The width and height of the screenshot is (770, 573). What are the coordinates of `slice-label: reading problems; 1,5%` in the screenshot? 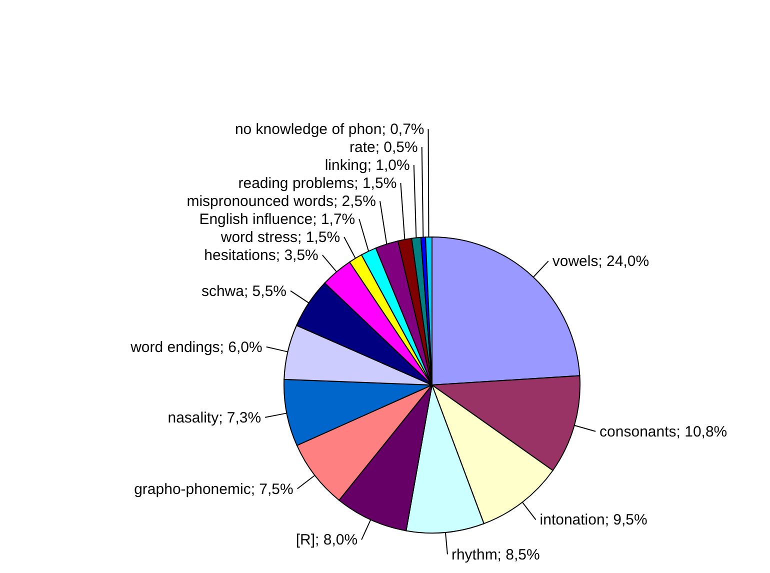 It's located at (317, 183).